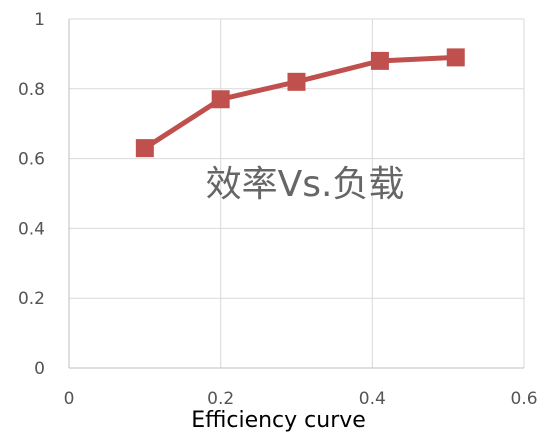  Describe the element at coordinates (305, 184) in the screenshot. I see `chart-title: 效率Vs.负载` at that location.